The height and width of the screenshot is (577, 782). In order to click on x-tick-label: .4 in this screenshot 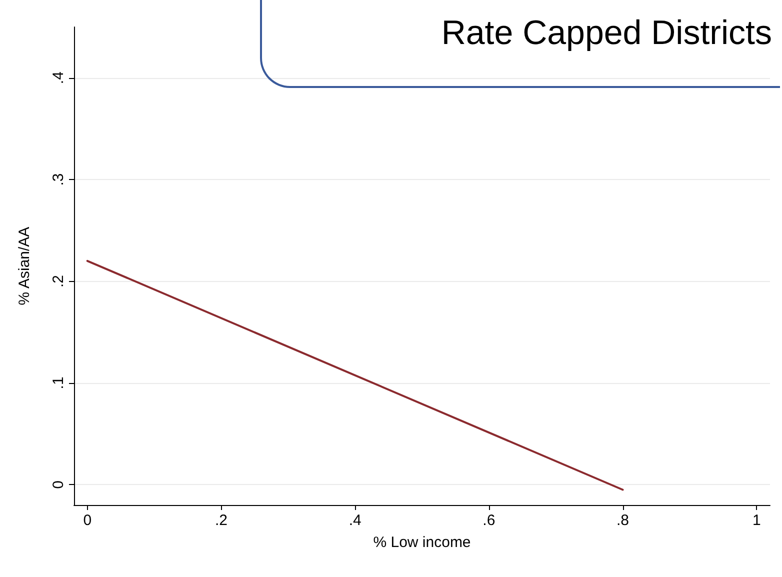, I will do `click(355, 520)`.